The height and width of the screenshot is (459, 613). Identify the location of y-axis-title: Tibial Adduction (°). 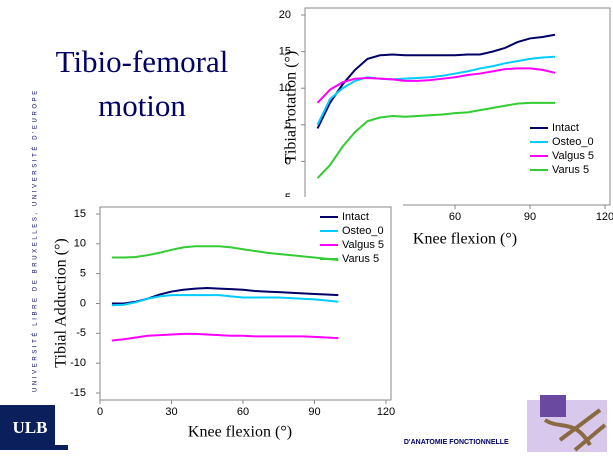
(61, 302).